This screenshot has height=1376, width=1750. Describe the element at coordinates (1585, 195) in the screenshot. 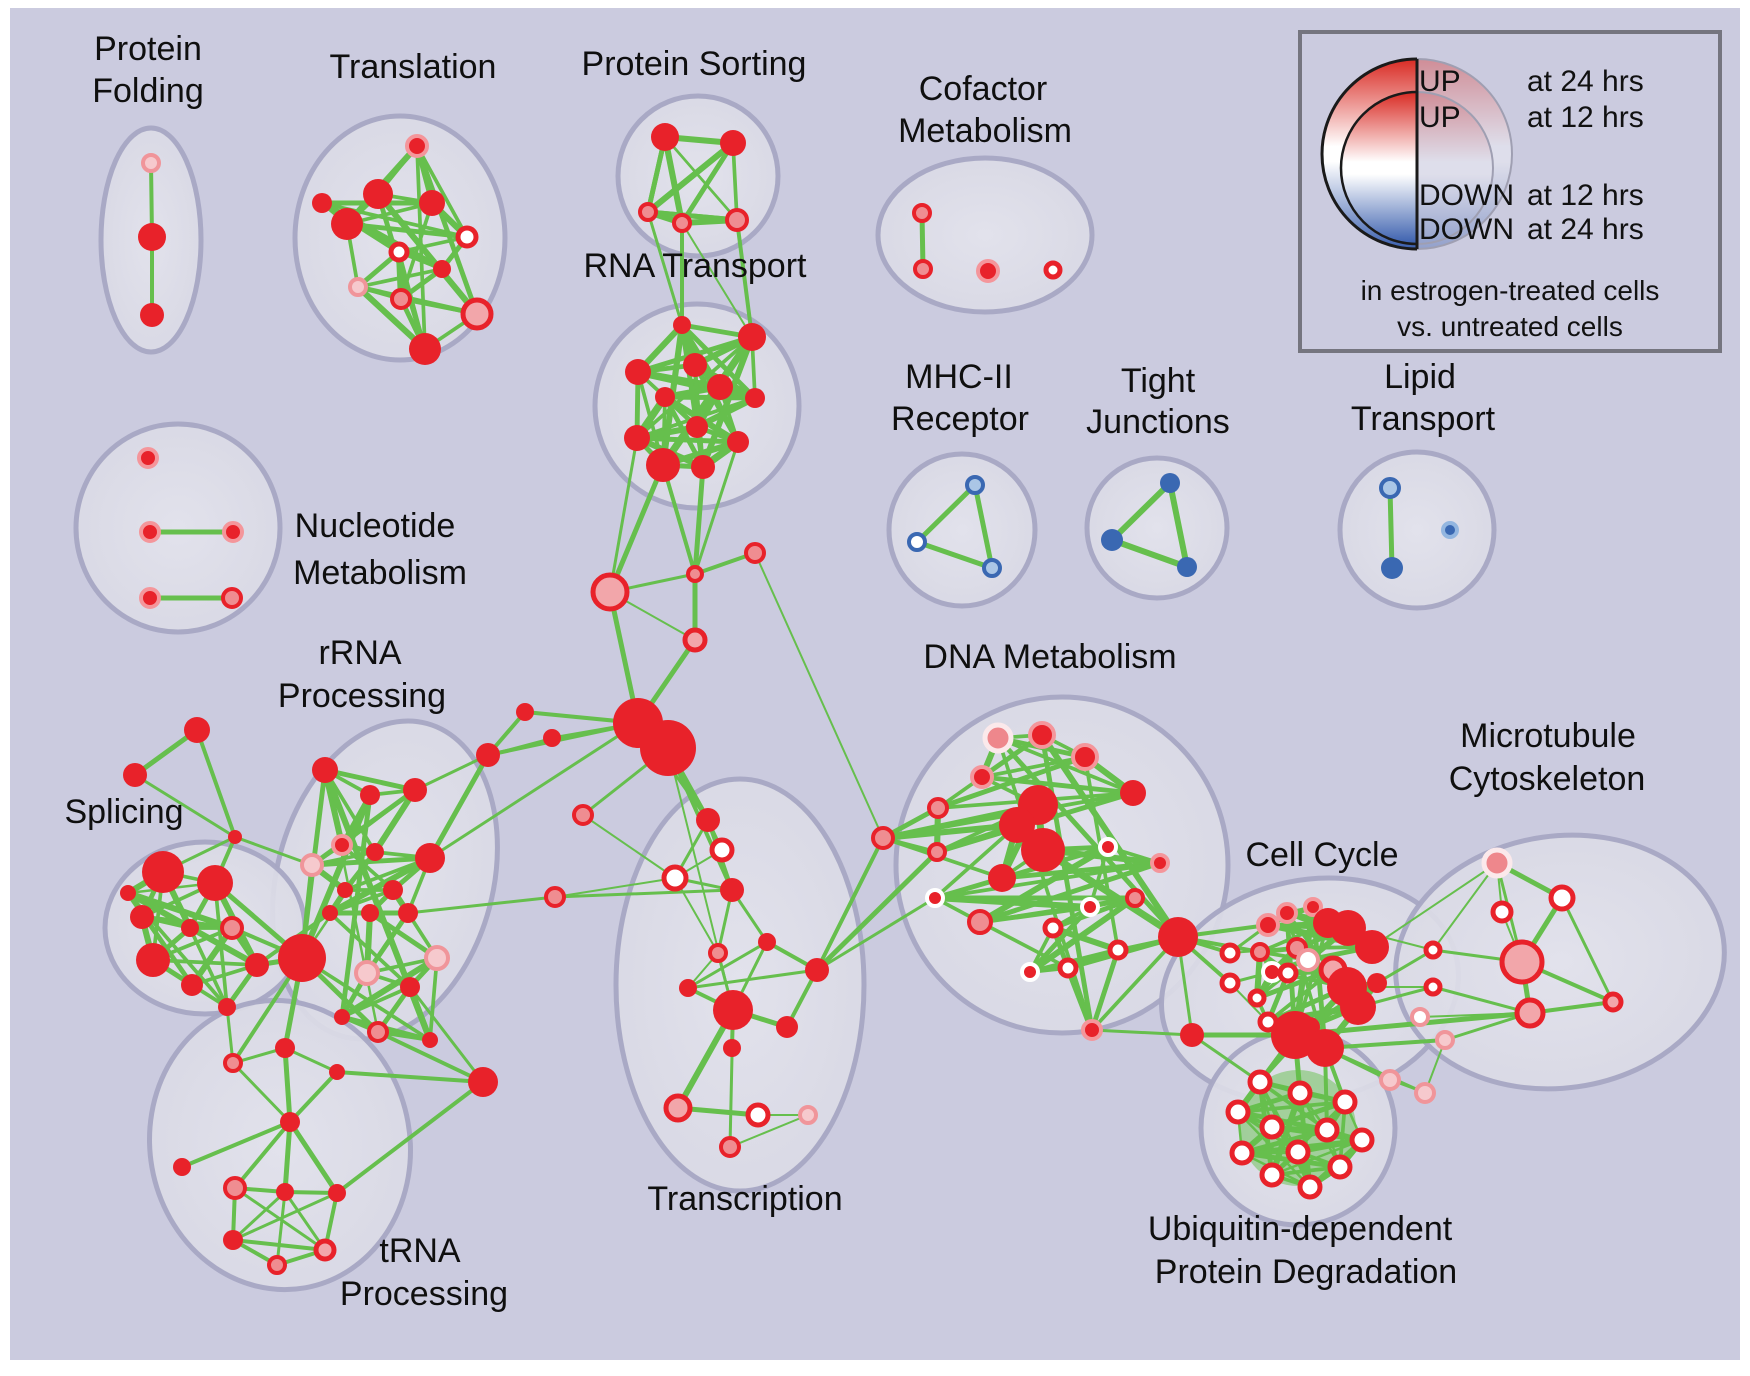

I see `legend-time-label: at 12 hrs` at that location.